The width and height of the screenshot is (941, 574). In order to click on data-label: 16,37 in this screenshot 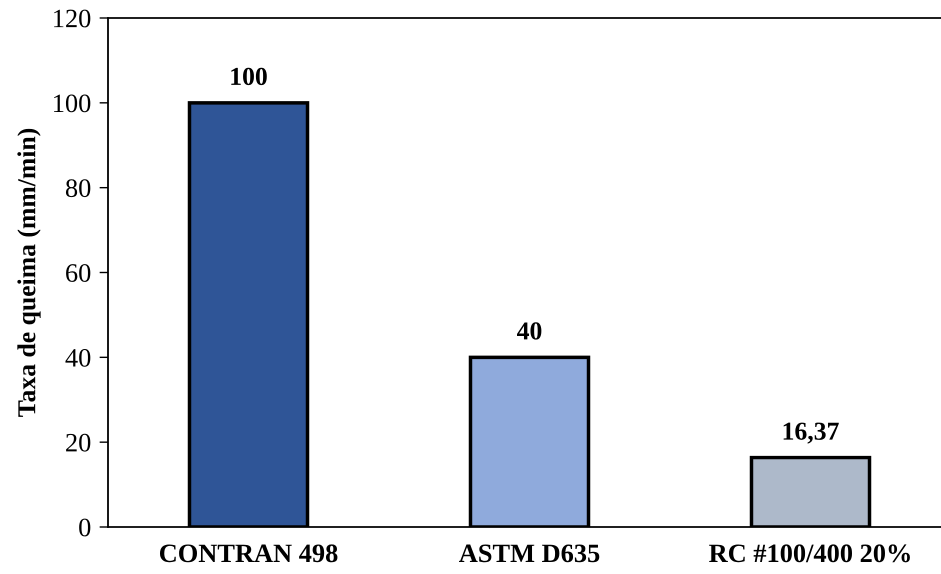, I will do `click(811, 433)`.